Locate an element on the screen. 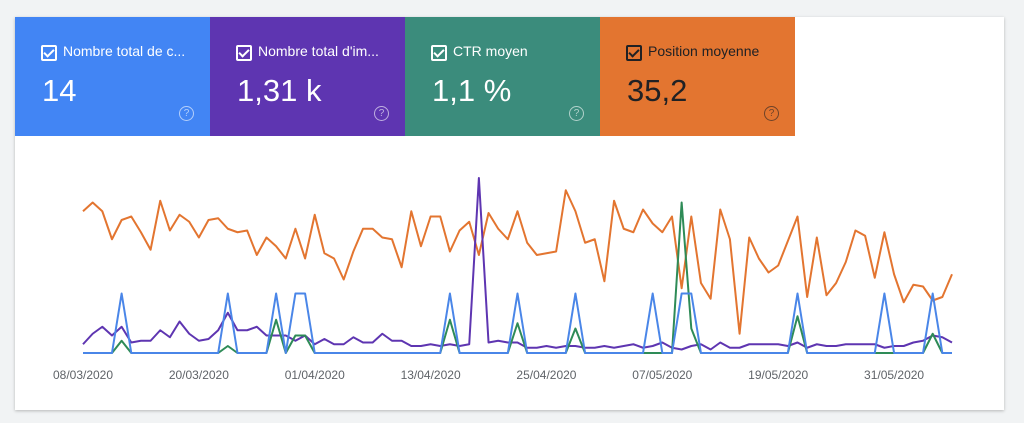 This screenshot has height=423, width=1024. x-tick-label: 25/04/2020 is located at coordinates (546, 375).